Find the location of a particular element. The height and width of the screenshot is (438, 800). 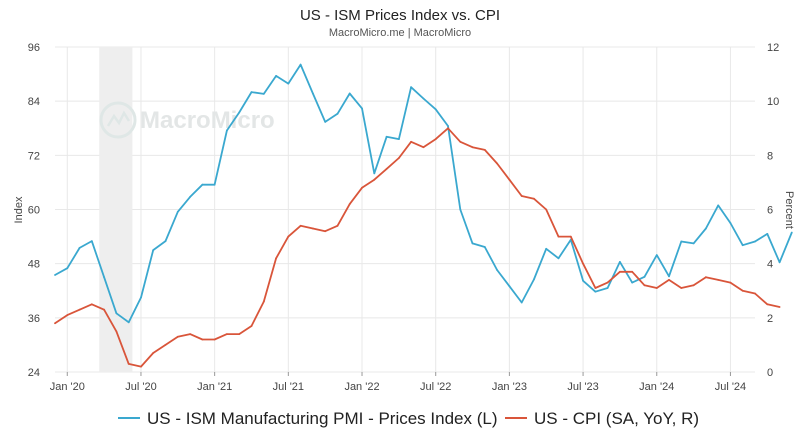

x-tick-label-1: Jul '20 is located at coordinates (140, 387).